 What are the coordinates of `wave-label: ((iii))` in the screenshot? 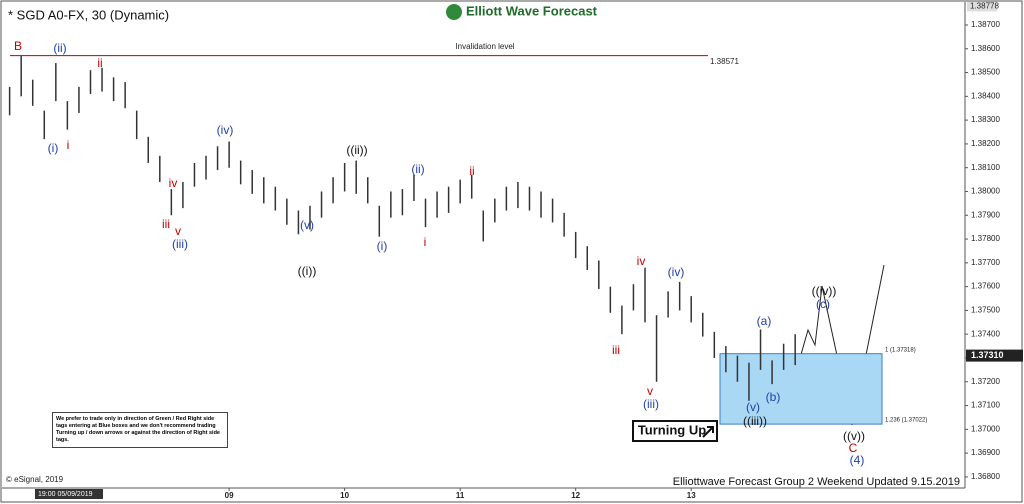 It's located at (755, 421).